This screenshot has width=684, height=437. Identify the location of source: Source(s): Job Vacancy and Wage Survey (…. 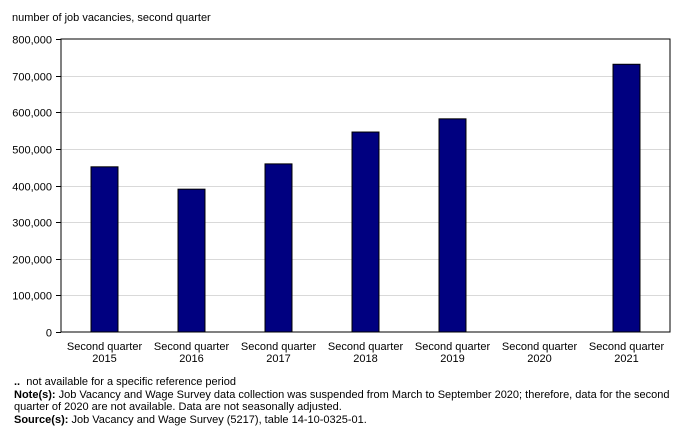
(344, 420).